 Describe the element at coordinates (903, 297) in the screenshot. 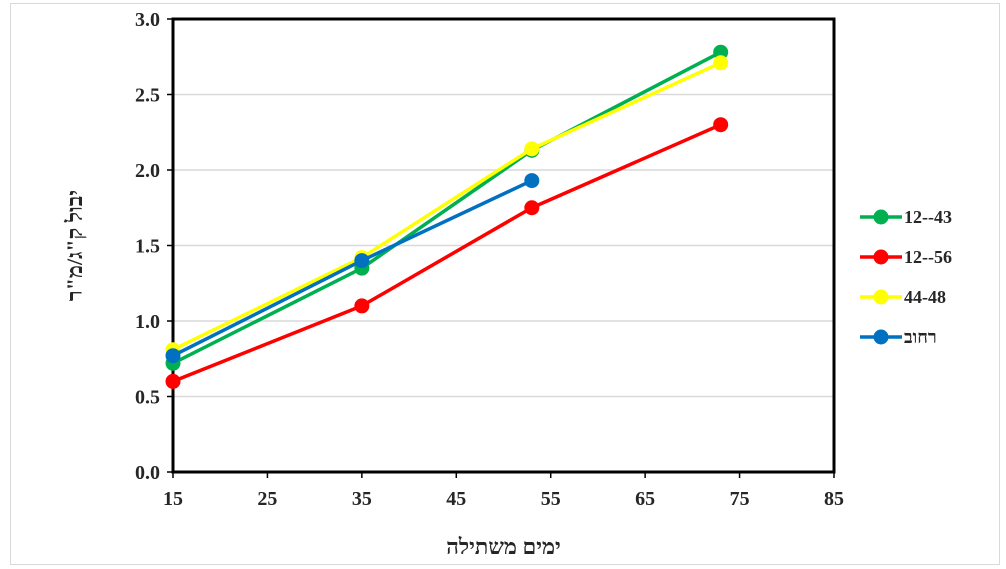

I see `legend-item: 44-48` at that location.